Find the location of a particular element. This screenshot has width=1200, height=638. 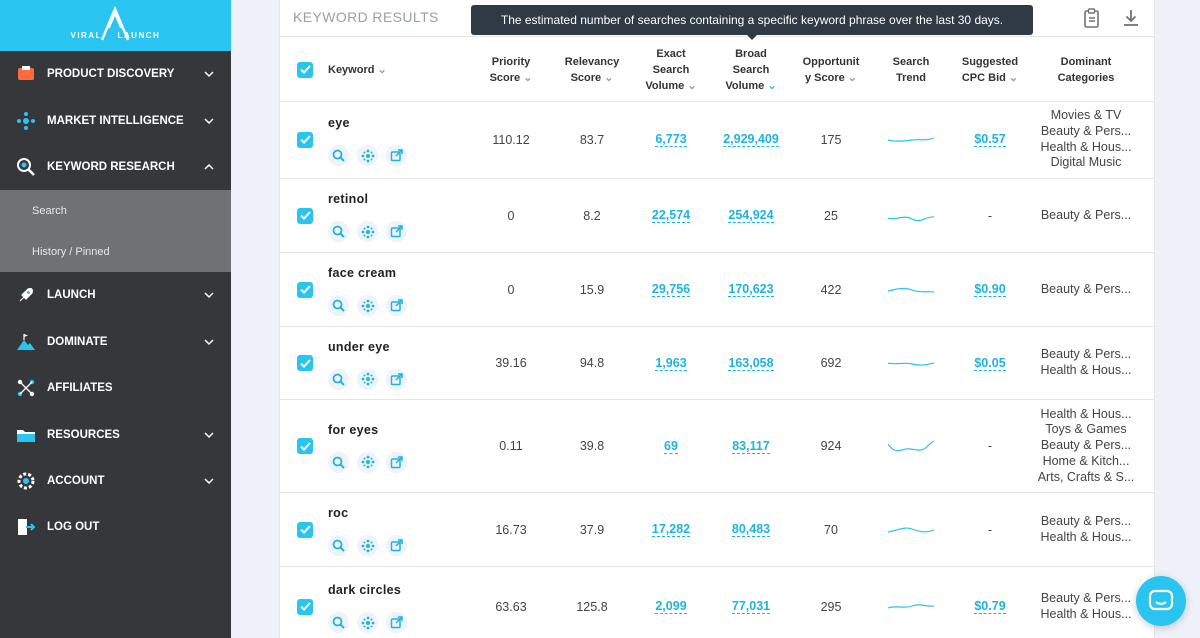

nav-market-intelligence: MARKET INTELLIGENCE is located at coordinates (115, 120).